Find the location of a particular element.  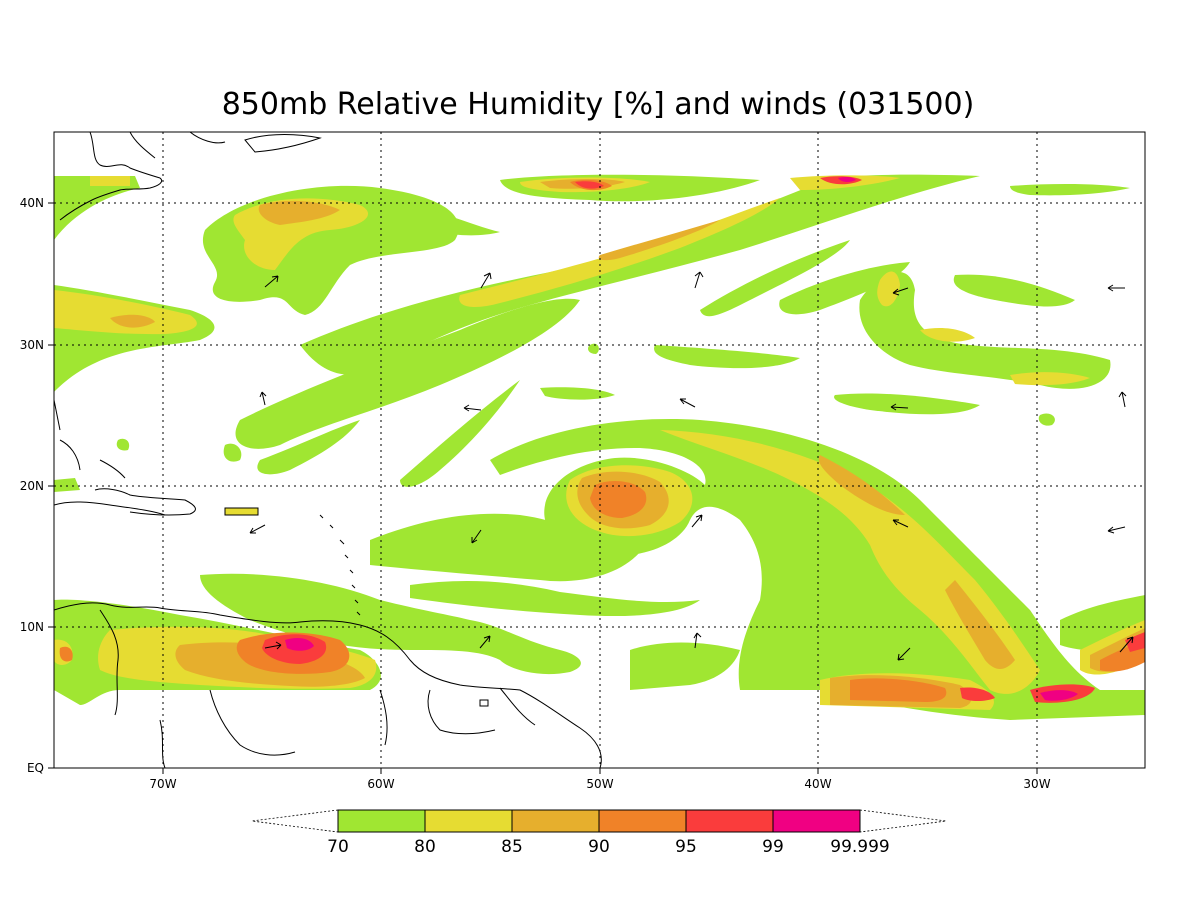

colorbar-label-80: 80 is located at coordinates (425, 847).